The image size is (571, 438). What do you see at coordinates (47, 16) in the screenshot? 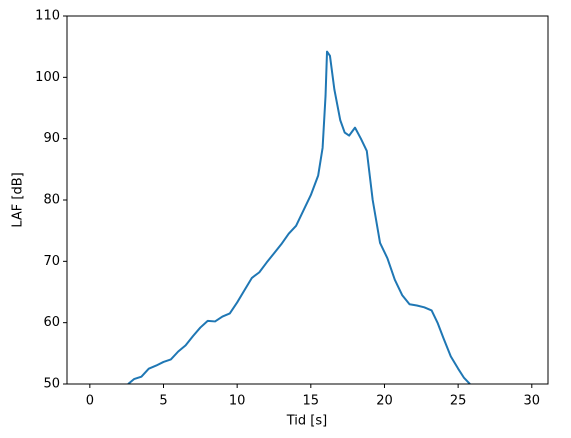
I see `y-tick-label: 110` at bounding box center [47, 16].